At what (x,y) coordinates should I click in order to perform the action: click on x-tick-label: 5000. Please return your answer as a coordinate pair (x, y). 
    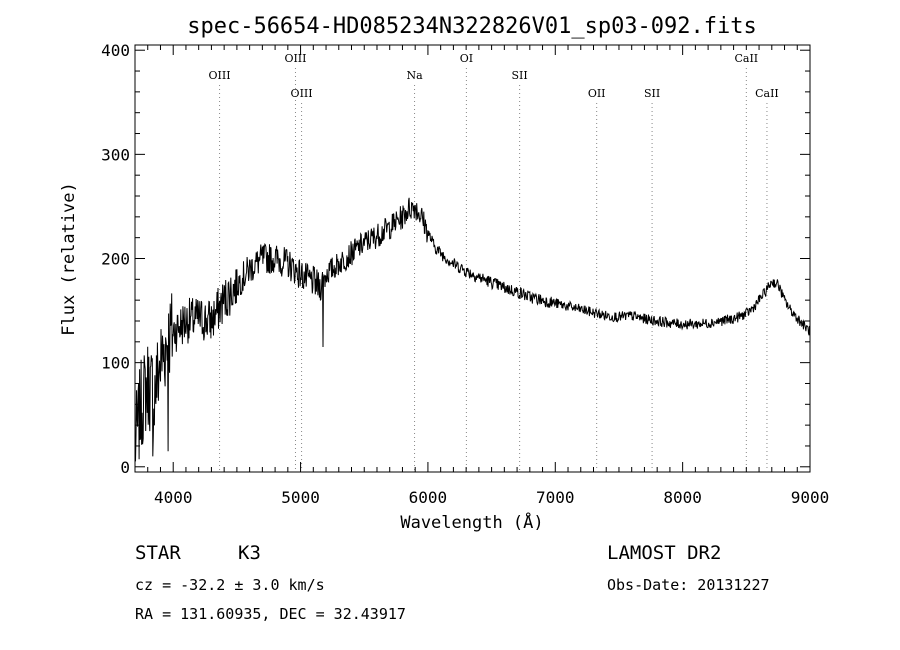
    Looking at the image, I should click on (300, 497).